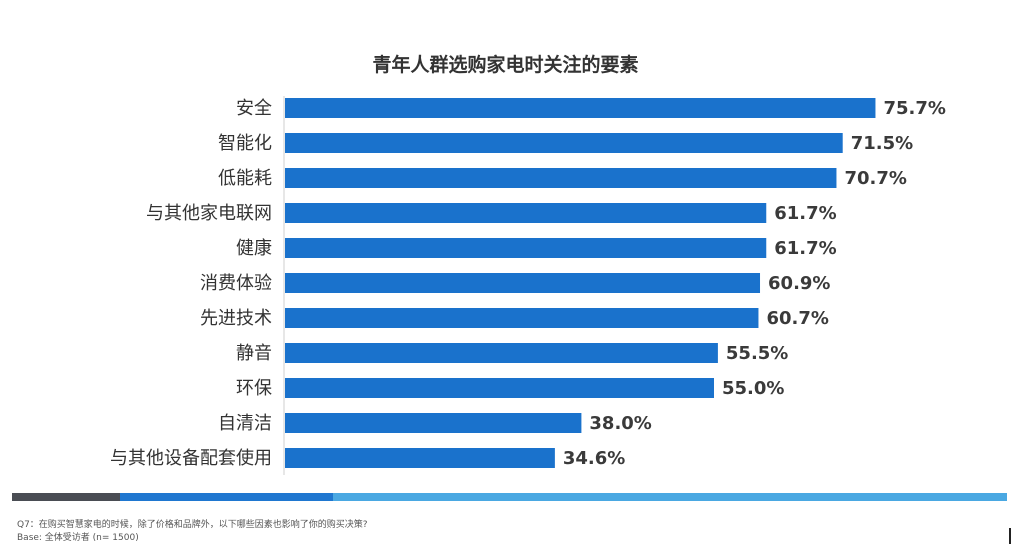 This screenshot has width=1011, height=547. Describe the element at coordinates (620, 423) in the screenshot. I see `value-label: 38.0%` at that location.